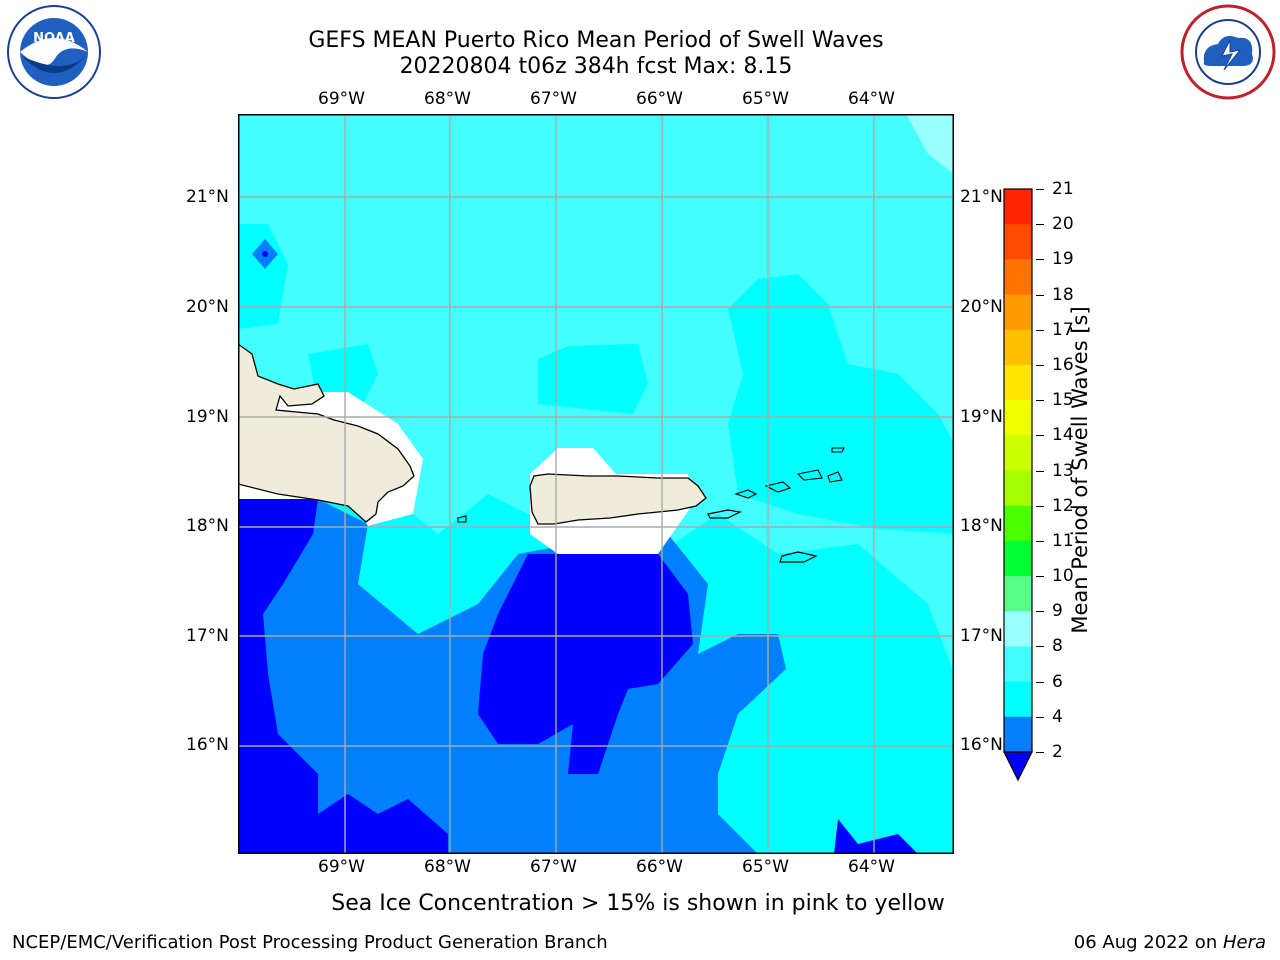 This screenshot has height=960, width=1280. I want to click on footer-right: 06 Aug 2022 on Hera, so click(1170, 943).